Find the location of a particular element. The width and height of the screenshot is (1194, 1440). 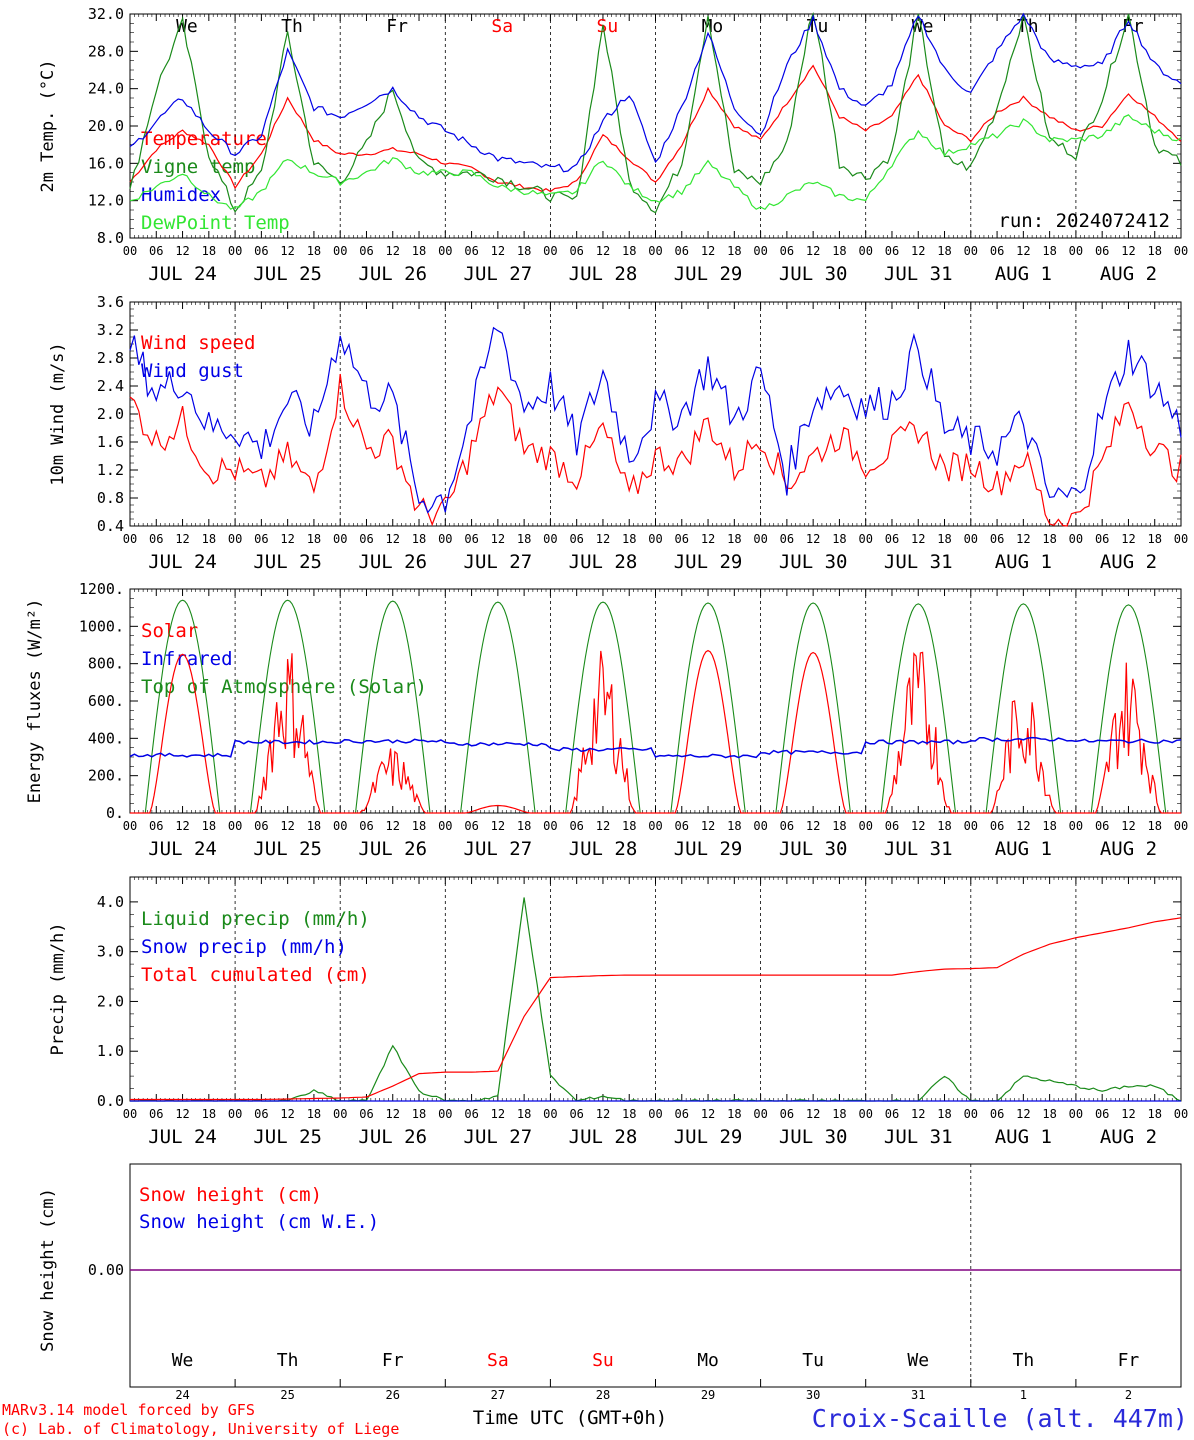

day-number-label: 30 is located at coordinates (813, 1395).